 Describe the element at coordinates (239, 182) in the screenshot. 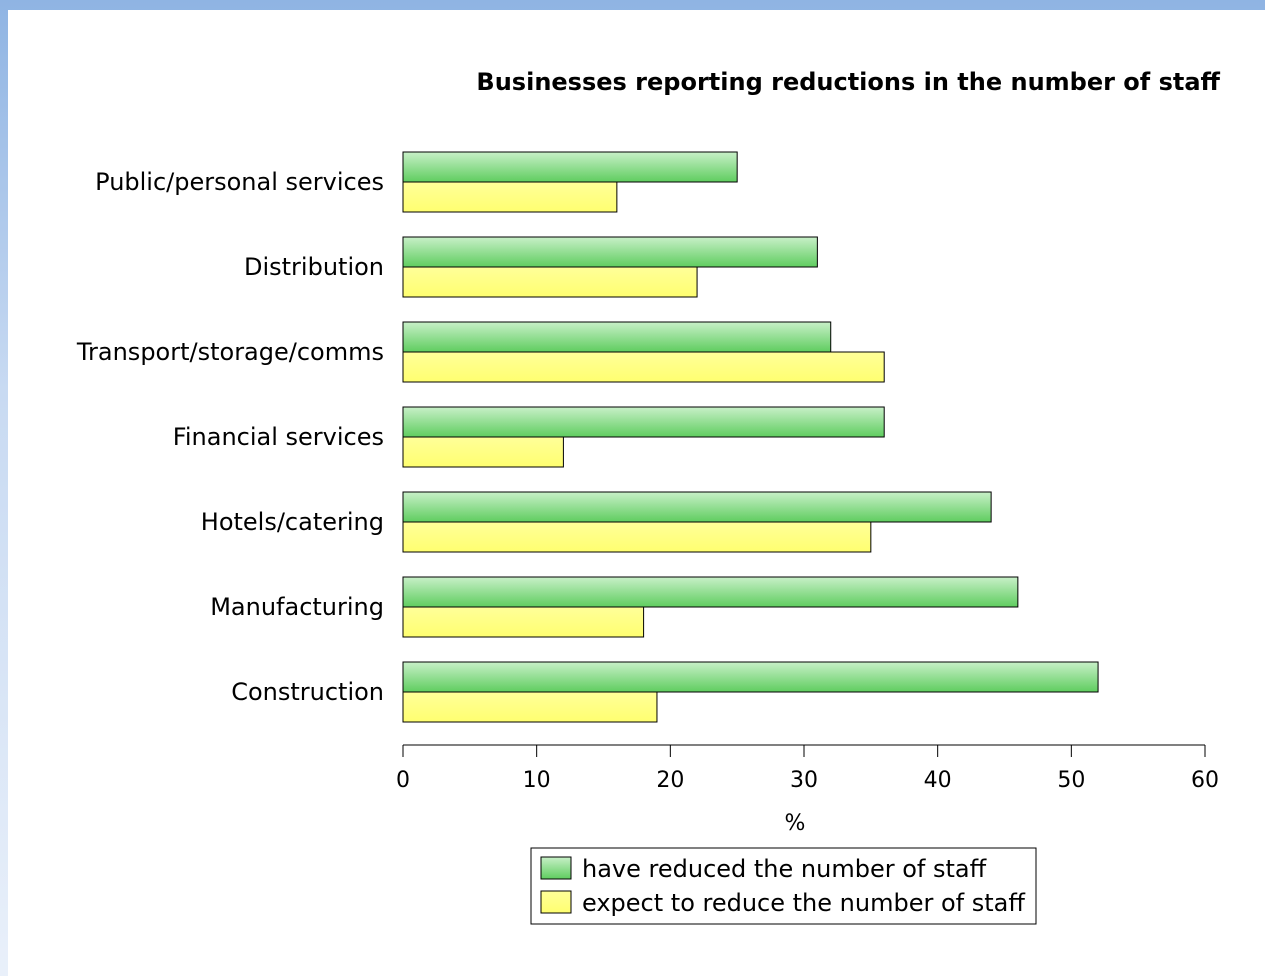

I see `category-label: Public/personal services` at that location.